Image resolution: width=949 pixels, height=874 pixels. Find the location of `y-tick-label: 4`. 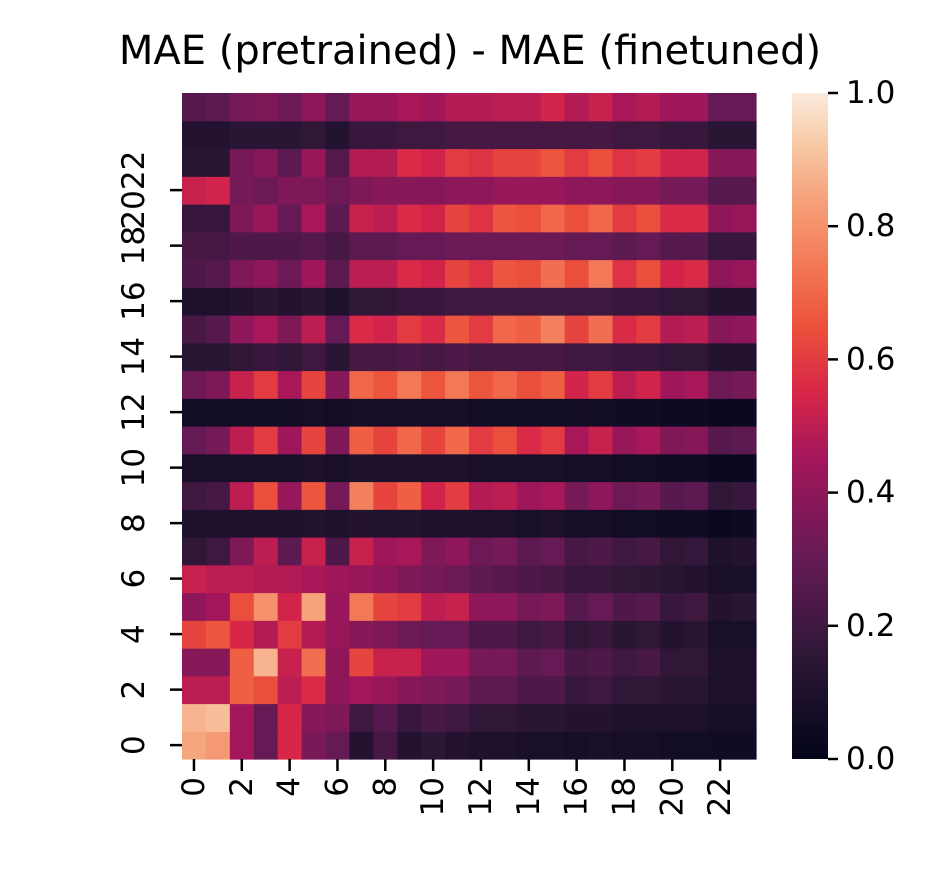

y-tick-label: 4 is located at coordinates (134, 634).